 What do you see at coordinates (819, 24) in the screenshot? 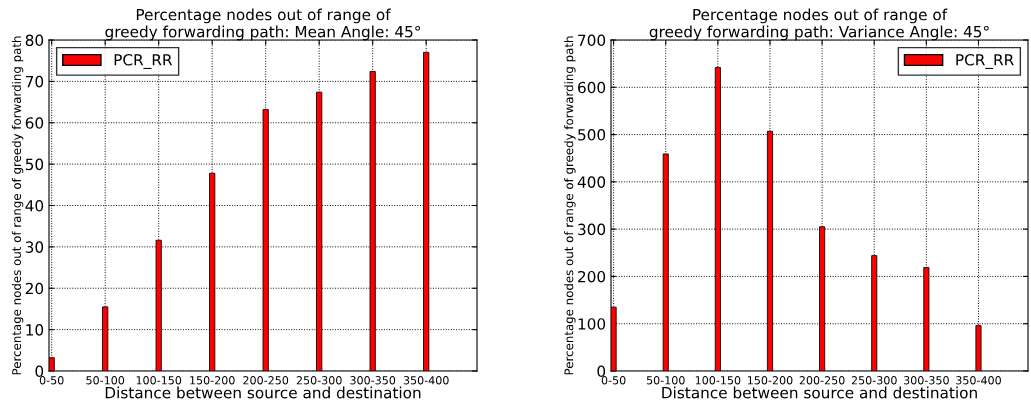
I see `chart-title: Percentage nodes out of range of greedy forwarding path: Variance Angle: 45°` at bounding box center [819, 24].